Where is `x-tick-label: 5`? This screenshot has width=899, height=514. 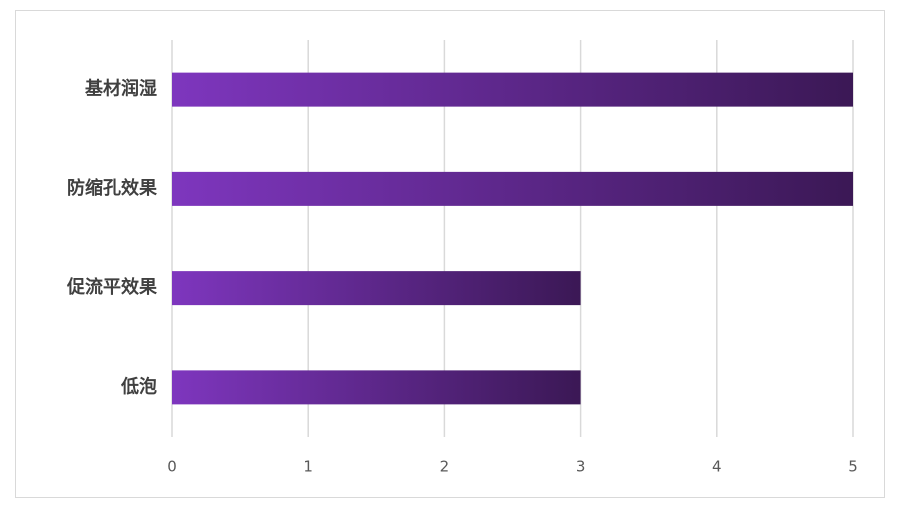
x-tick-label: 5 is located at coordinates (853, 467).